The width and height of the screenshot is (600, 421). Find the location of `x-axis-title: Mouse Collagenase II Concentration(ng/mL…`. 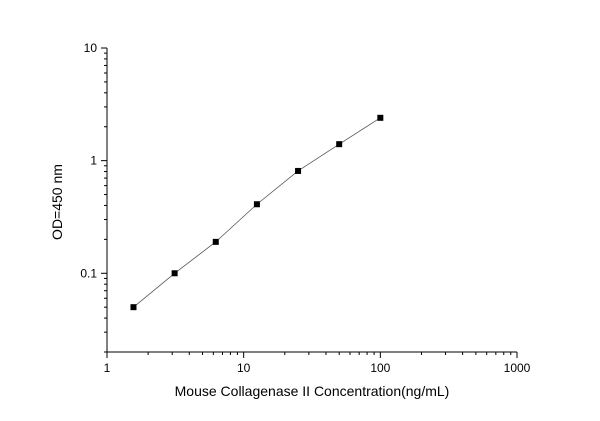

x-axis-title: Mouse Collagenase II Concentration(ng/mL… is located at coordinates (312, 391).